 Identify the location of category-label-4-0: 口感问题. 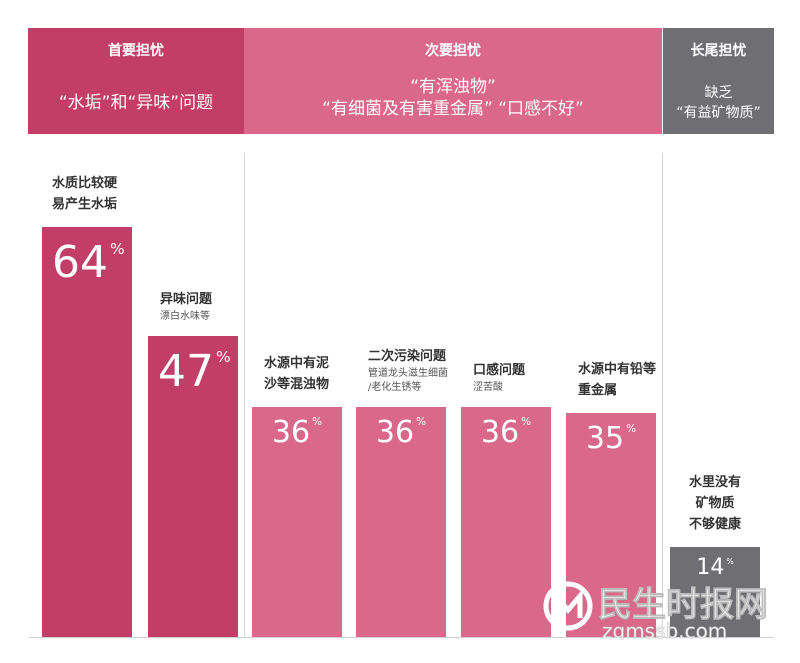
(499, 370).